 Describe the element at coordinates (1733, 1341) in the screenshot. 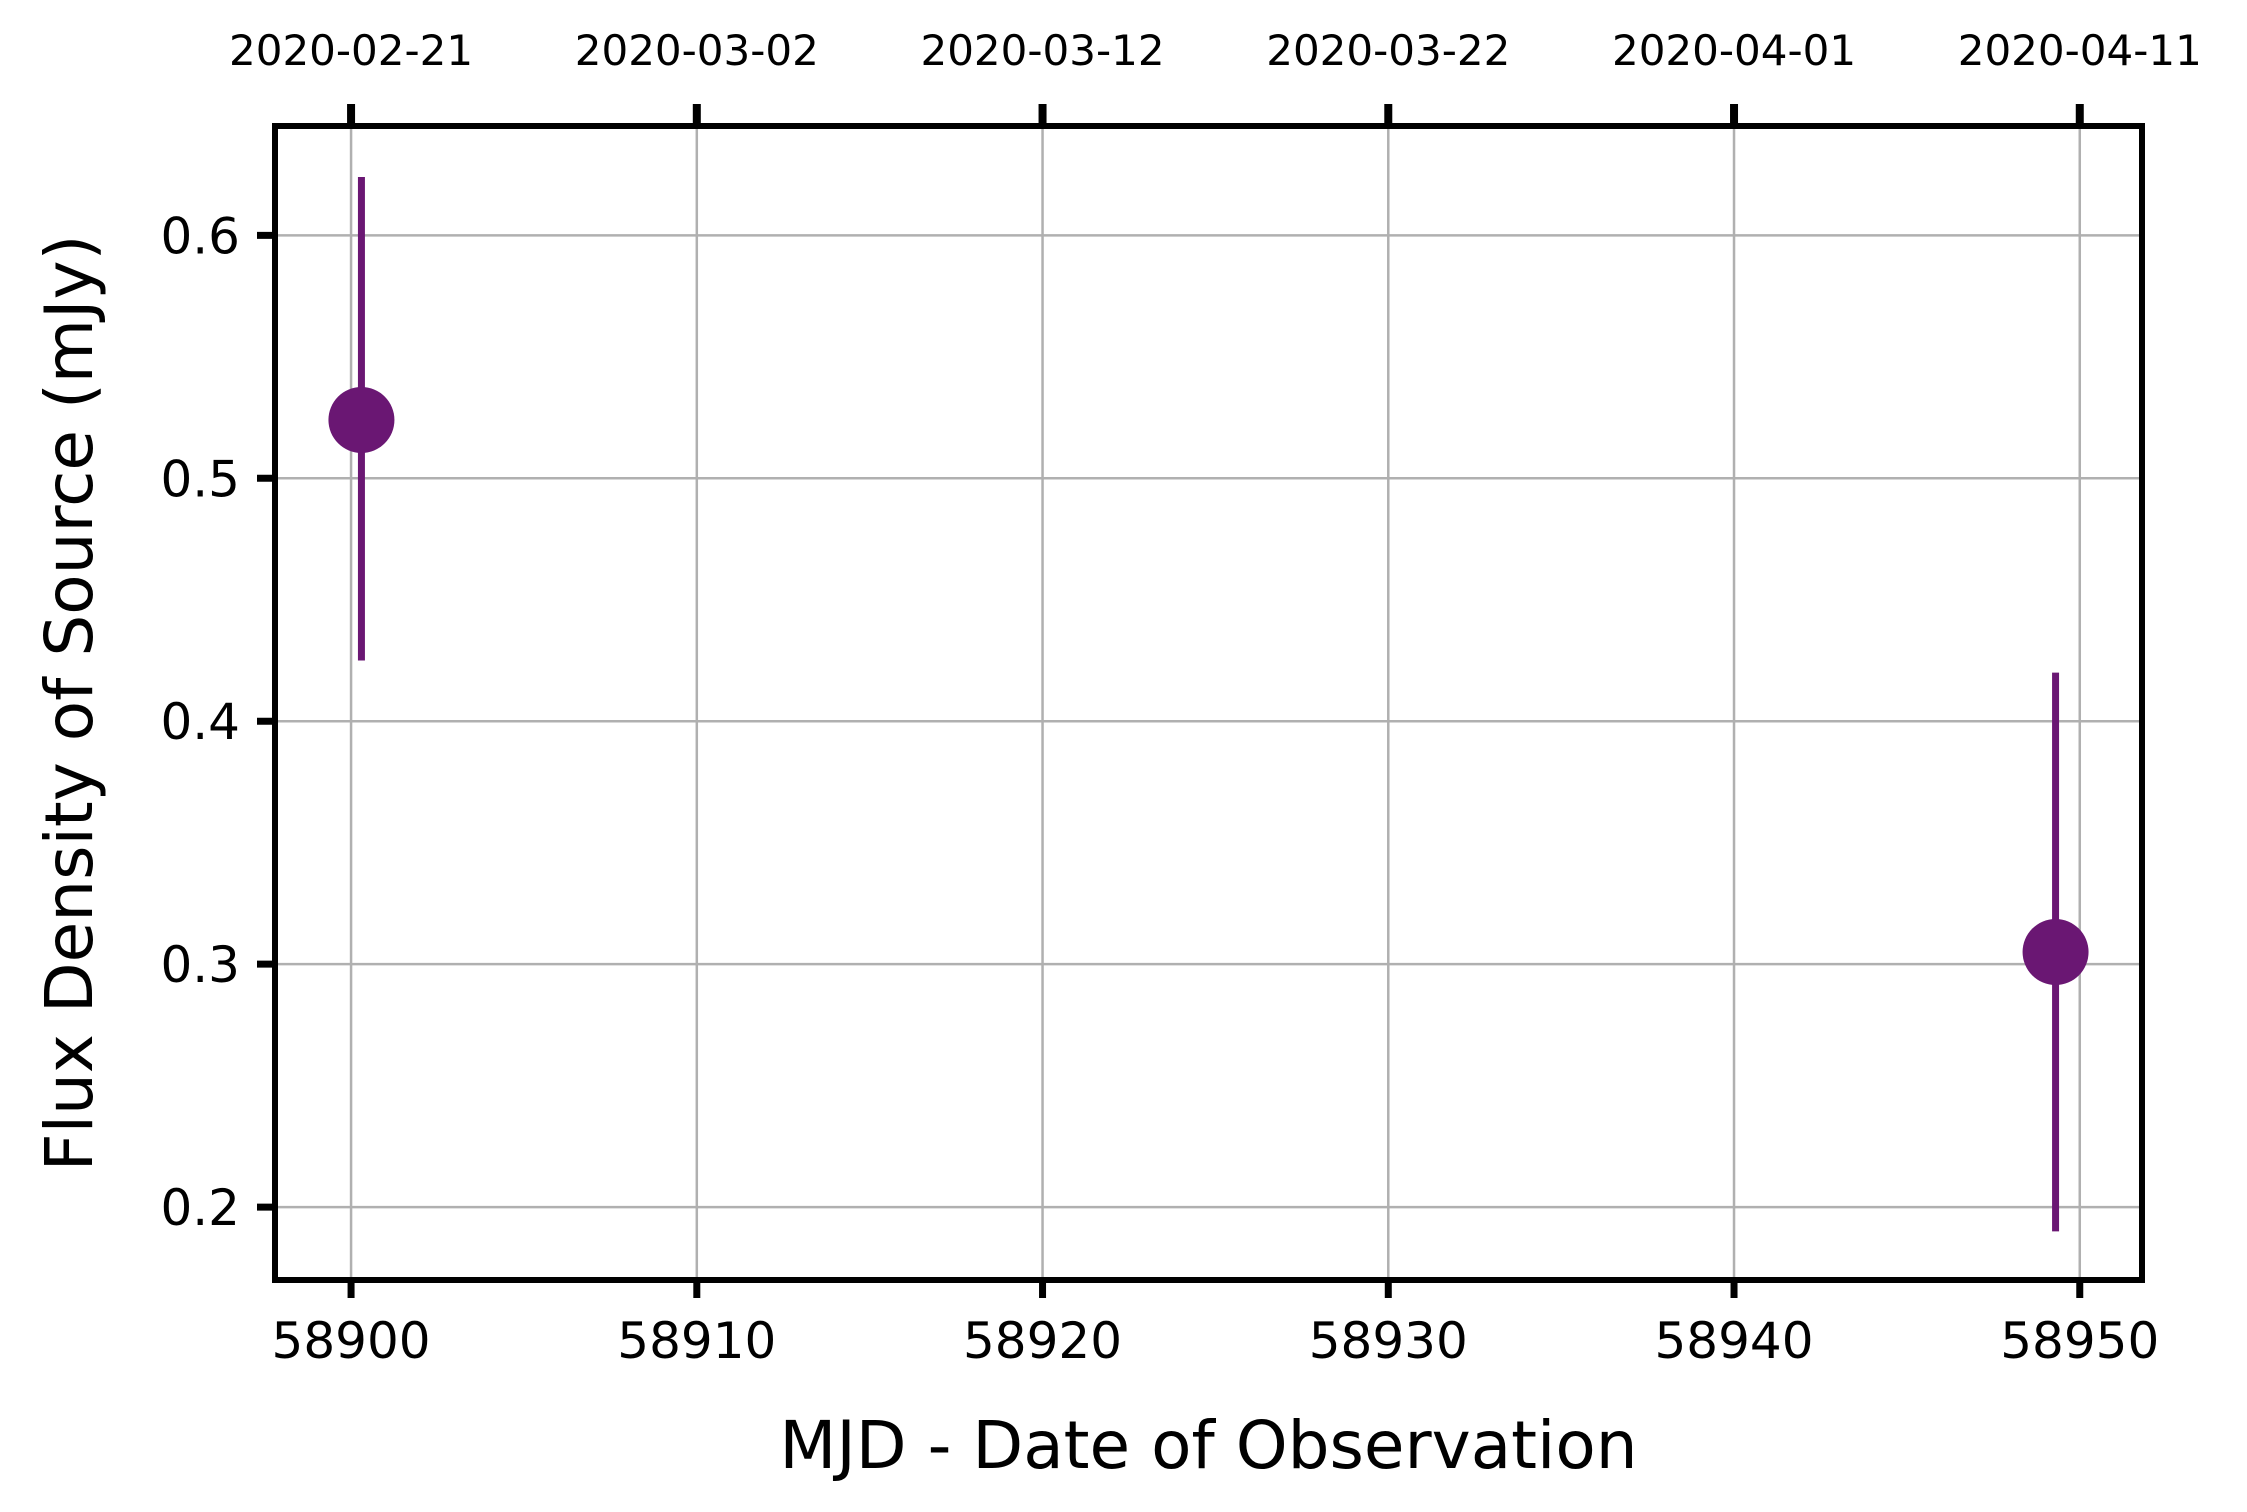

I see `x-tick-label: 58940` at that location.